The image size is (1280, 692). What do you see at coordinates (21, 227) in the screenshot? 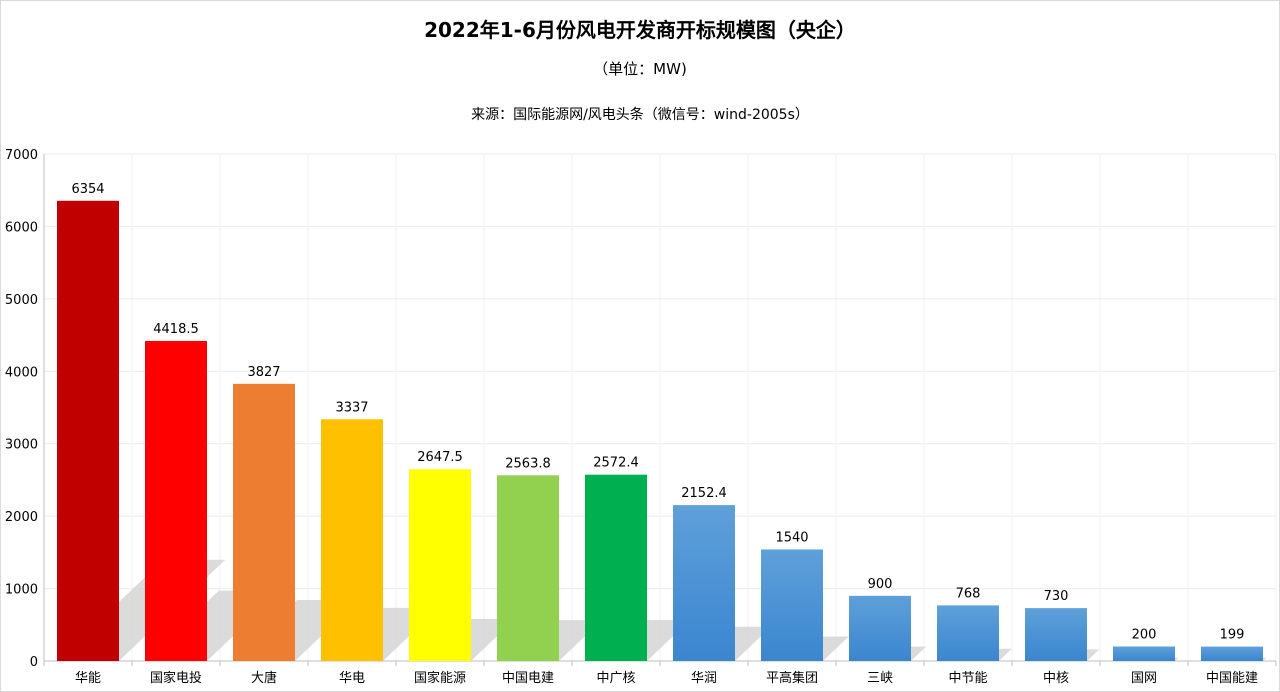
I see `y-tick-label: 6000` at bounding box center [21, 227].